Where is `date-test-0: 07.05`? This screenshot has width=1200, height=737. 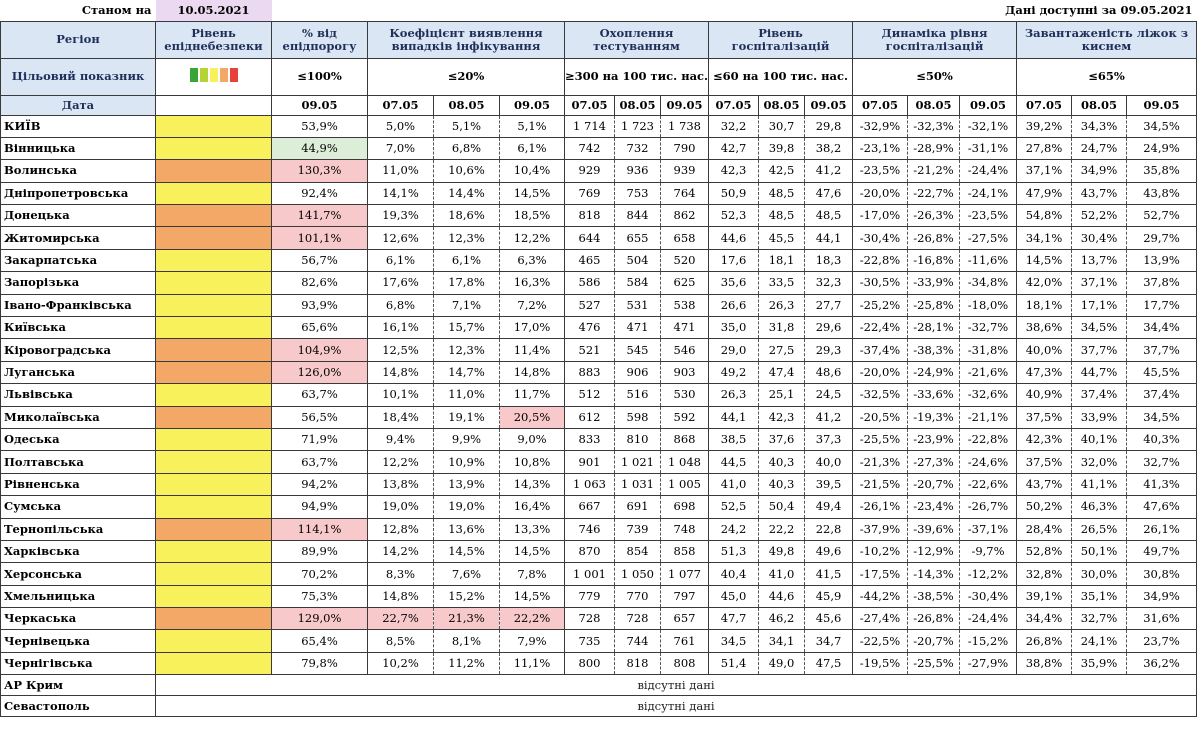
date-test-0: 07.05 is located at coordinates (589, 105).